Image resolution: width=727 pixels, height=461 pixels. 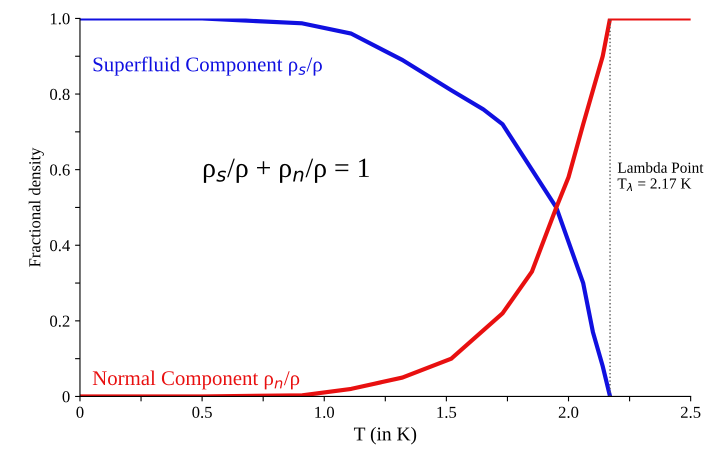 What do you see at coordinates (208, 66) in the screenshot?
I see `series-label: Superfluid Component ρ$_{s}$/ρ` at bounding box center [208, 66].